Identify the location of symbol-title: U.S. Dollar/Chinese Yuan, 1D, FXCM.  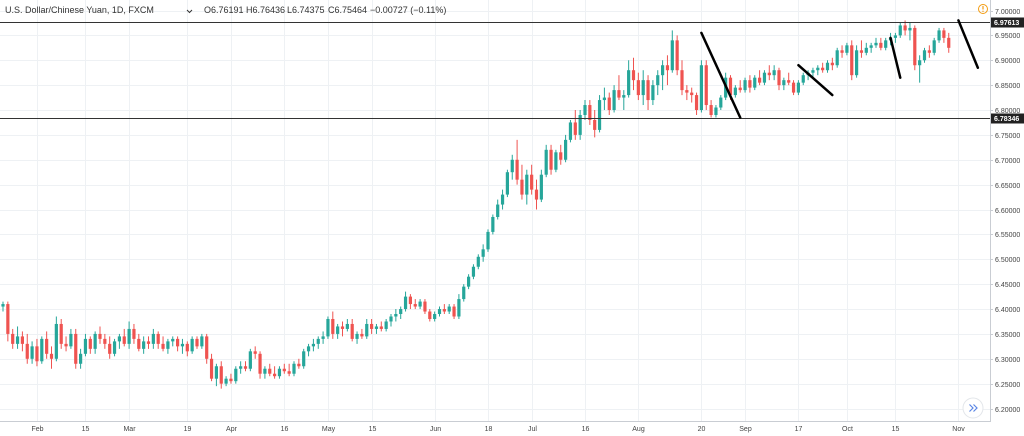
(79, 10).